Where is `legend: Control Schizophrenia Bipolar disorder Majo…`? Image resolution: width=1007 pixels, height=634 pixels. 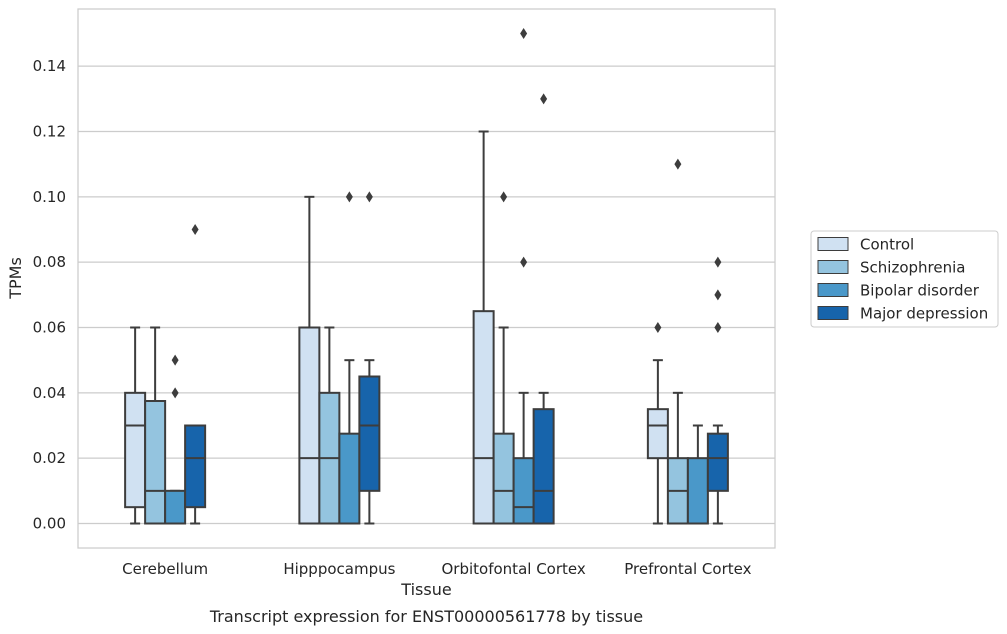 legend: Control Schizophrenia Bipolar disorder Majo… is located at coordinates (904, 279).